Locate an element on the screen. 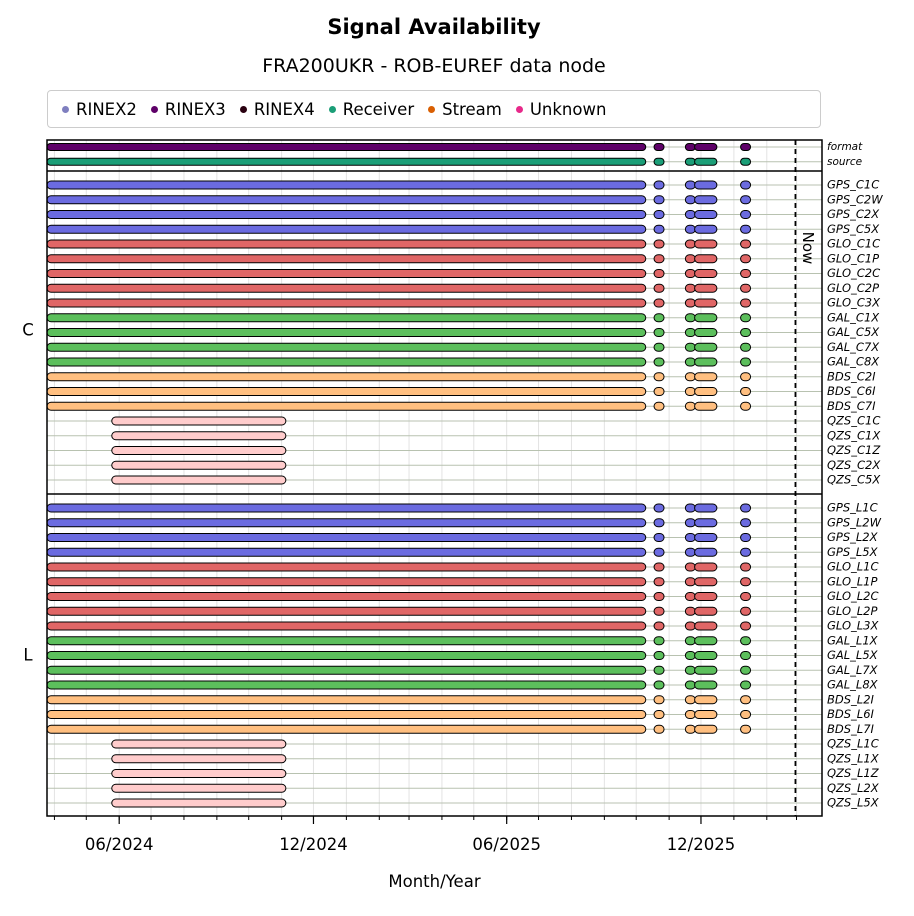 Image resolution: width=914 pixels, height=916 pixels. row-label: GPS_C5X is located at coordinates (853, 229).